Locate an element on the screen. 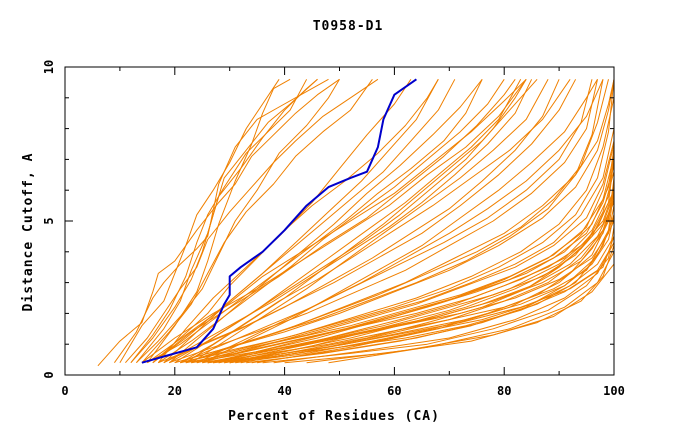  chart-title: T0958-D1 is located at coordinates (348, 26).